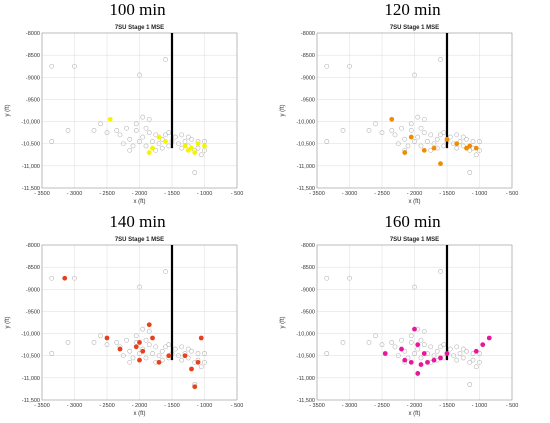 The height and width of the screenshot is (423, 550). I want to click on y-tick-label: -10,000, so click(305, 123).